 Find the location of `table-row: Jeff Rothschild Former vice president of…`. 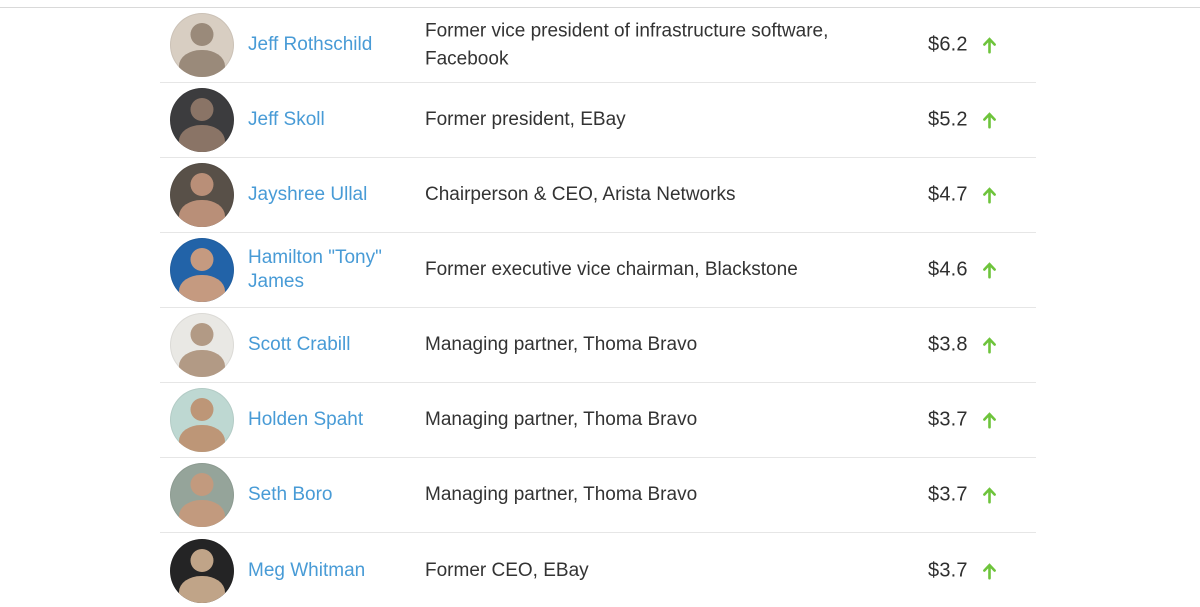

table-row: Jeff Rothschild Former vice president of… is located at coordinates (598, 45).